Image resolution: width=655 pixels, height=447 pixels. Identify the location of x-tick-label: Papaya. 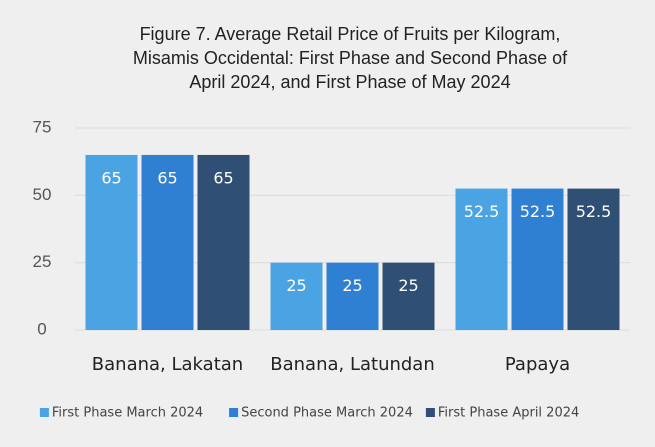
(537, 364).